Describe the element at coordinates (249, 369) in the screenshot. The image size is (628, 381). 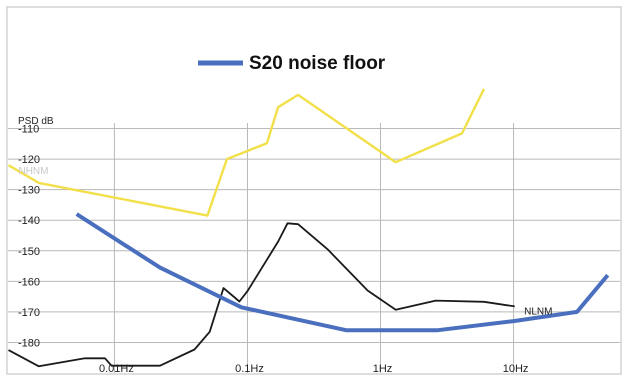
I see `x-tick-label: 0.1Hz` at that location.